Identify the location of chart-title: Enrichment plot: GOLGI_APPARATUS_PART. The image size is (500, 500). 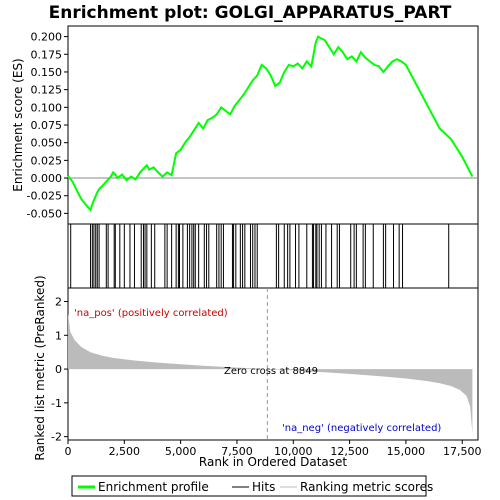
(250, 13).